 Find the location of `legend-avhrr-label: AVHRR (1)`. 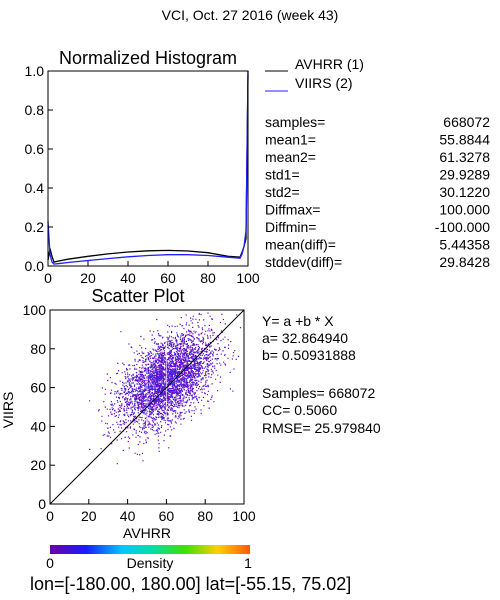

legend-avhrr-label: AVHRR (1) is located at coordinates (329, 64).